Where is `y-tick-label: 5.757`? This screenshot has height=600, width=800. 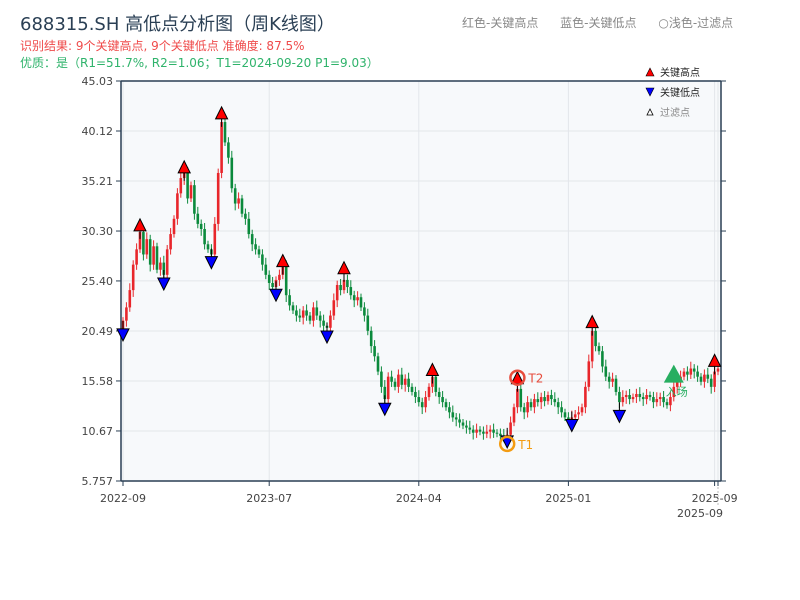
y-tick-label: 5.757 is located at coordinates (98, 481).